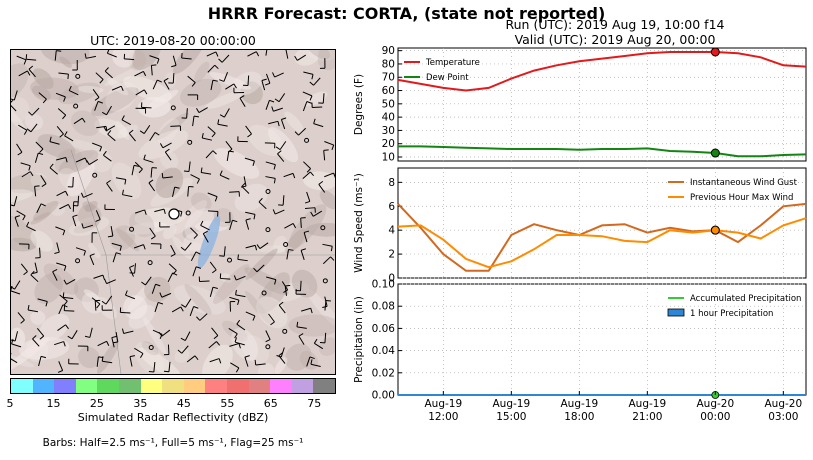 This screenshot has width=813, height=460. I want to click on x-tick-label: 03:00, so click(783, 417).